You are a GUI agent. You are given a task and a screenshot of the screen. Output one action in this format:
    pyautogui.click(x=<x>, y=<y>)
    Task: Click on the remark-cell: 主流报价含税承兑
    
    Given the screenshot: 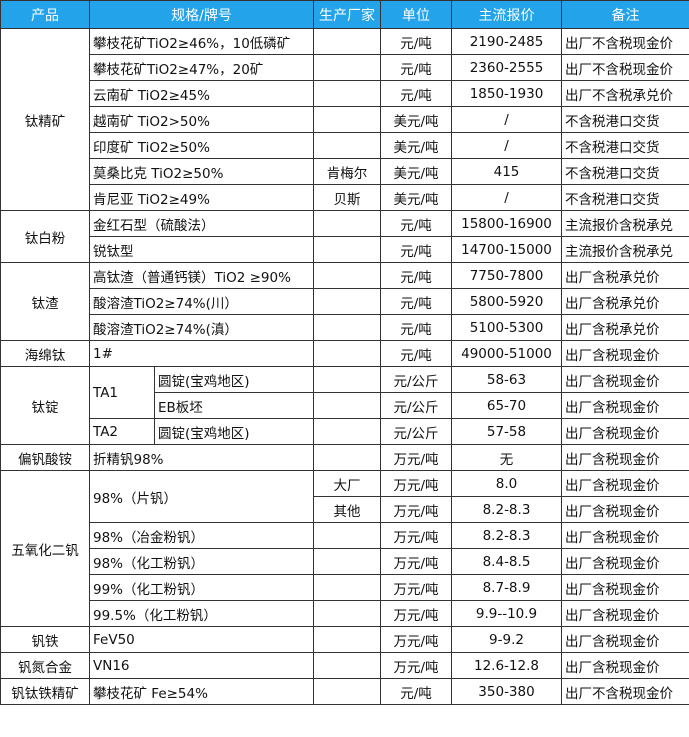 What is the action you would take?
    pyautogui.click(x=625, y=249)
    